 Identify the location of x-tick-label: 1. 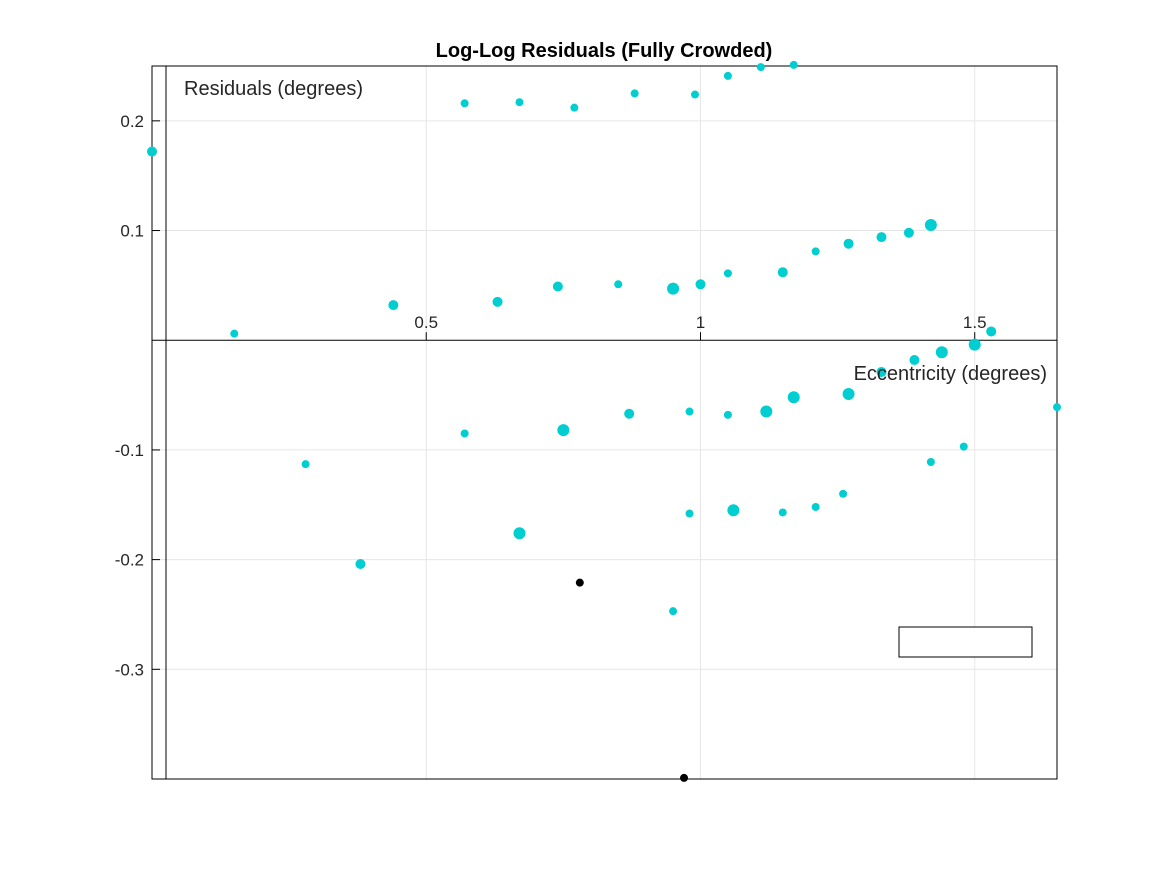
(700, 322).